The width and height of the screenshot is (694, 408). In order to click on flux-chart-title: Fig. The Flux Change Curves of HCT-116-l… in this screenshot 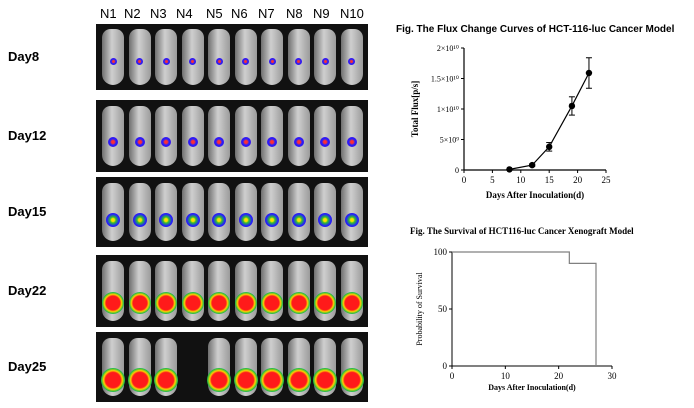, I will do `click(535, 29)`.